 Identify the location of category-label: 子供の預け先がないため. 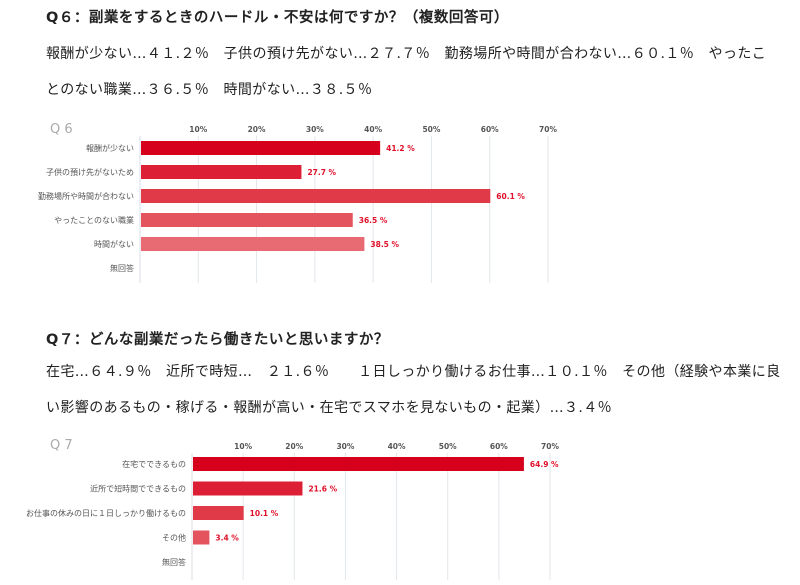
(90, 172).